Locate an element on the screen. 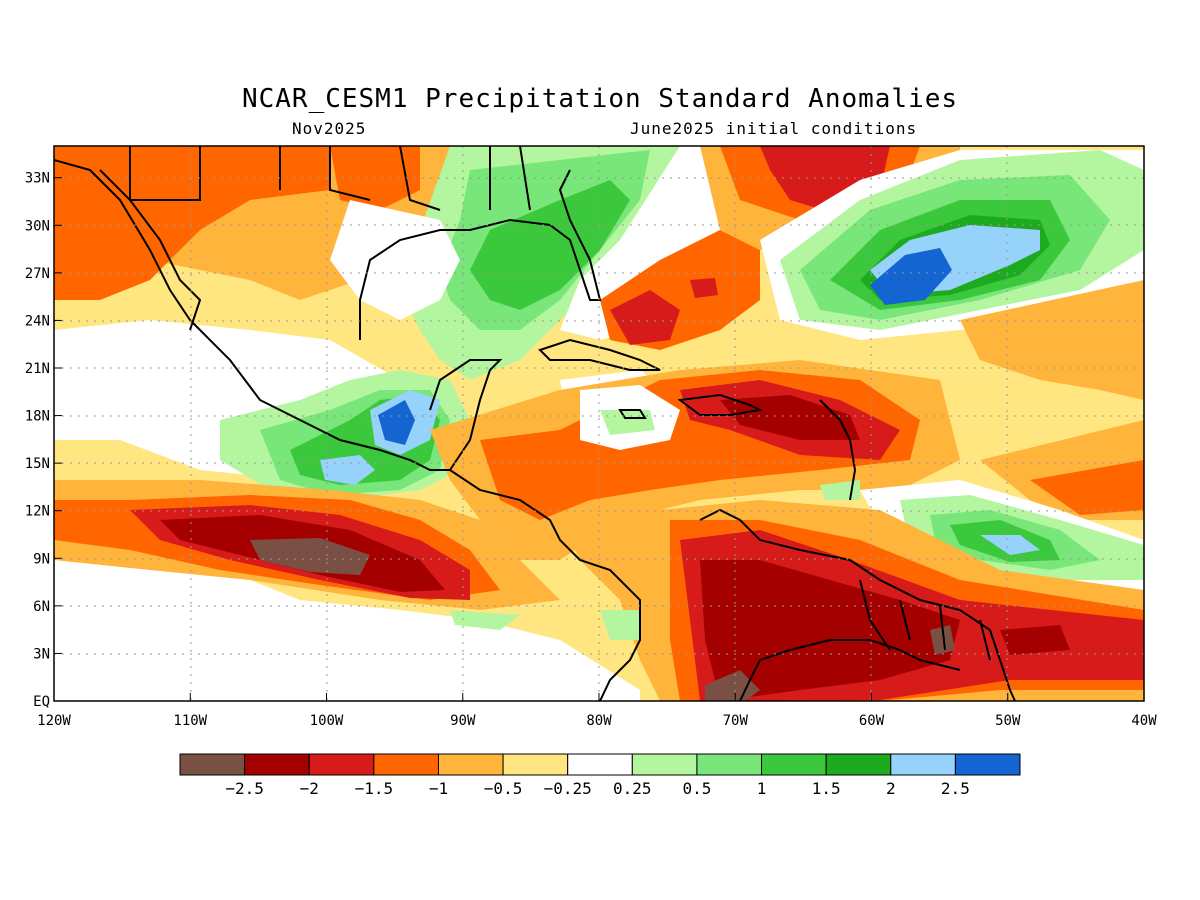  lon-tick-label: 60W is located at coordinates (872, 721).